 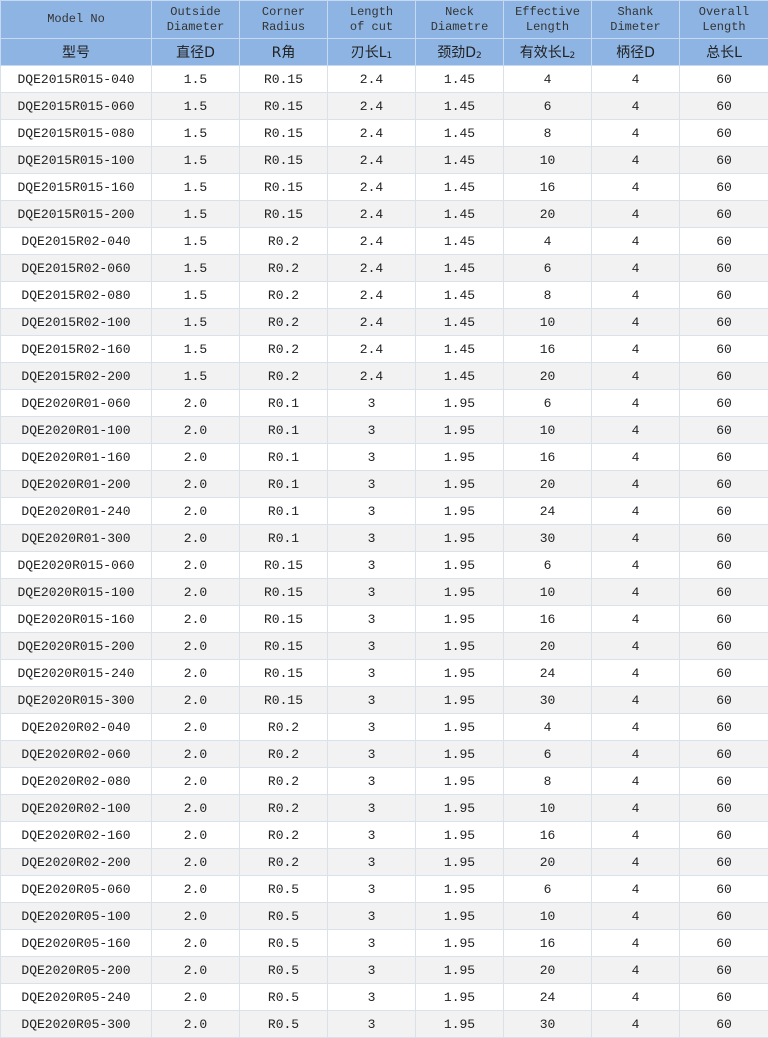 I want to click on cell-model-no: DQE2015R015-100, so click(x=76, y=160).